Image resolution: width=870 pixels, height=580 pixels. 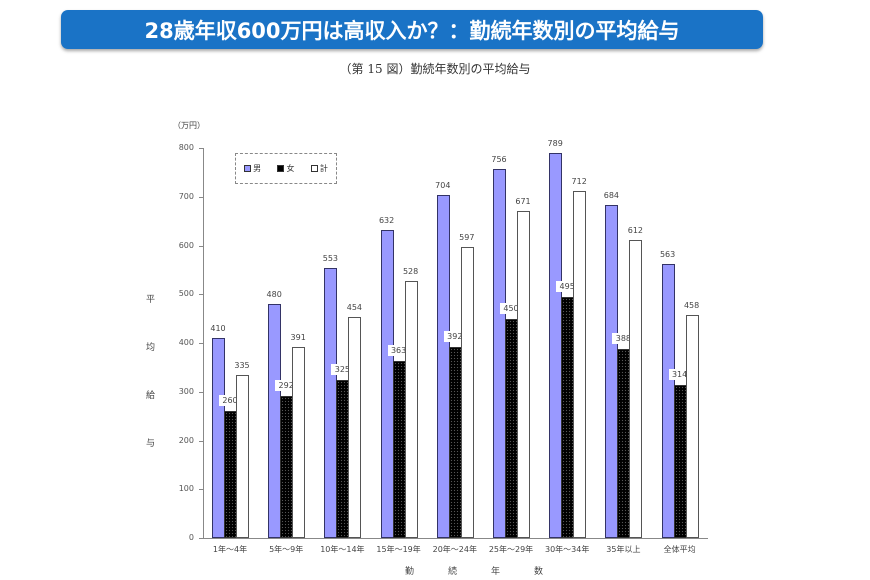 What do you see at coordinates (555, 144) in the screenshot?
I see `value-label-male: 789` at bounding box center [555, 144].